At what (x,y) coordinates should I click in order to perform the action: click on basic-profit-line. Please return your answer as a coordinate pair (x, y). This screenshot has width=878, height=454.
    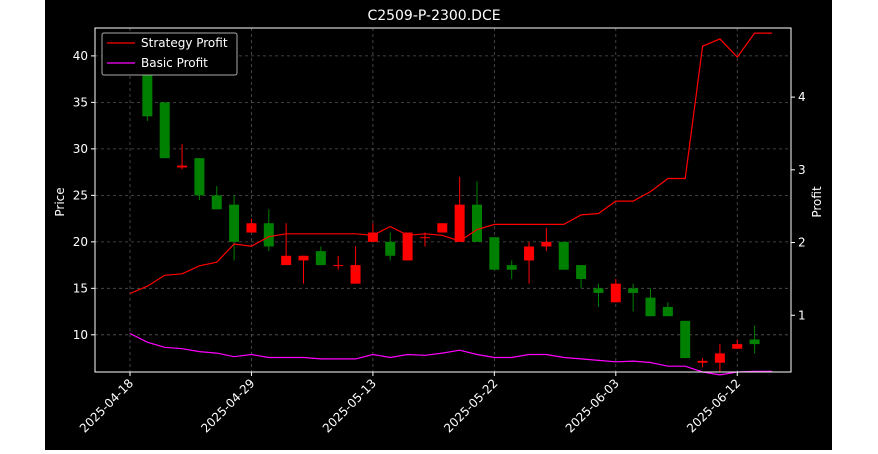
    Looking at the image, I should click on (450, 354).